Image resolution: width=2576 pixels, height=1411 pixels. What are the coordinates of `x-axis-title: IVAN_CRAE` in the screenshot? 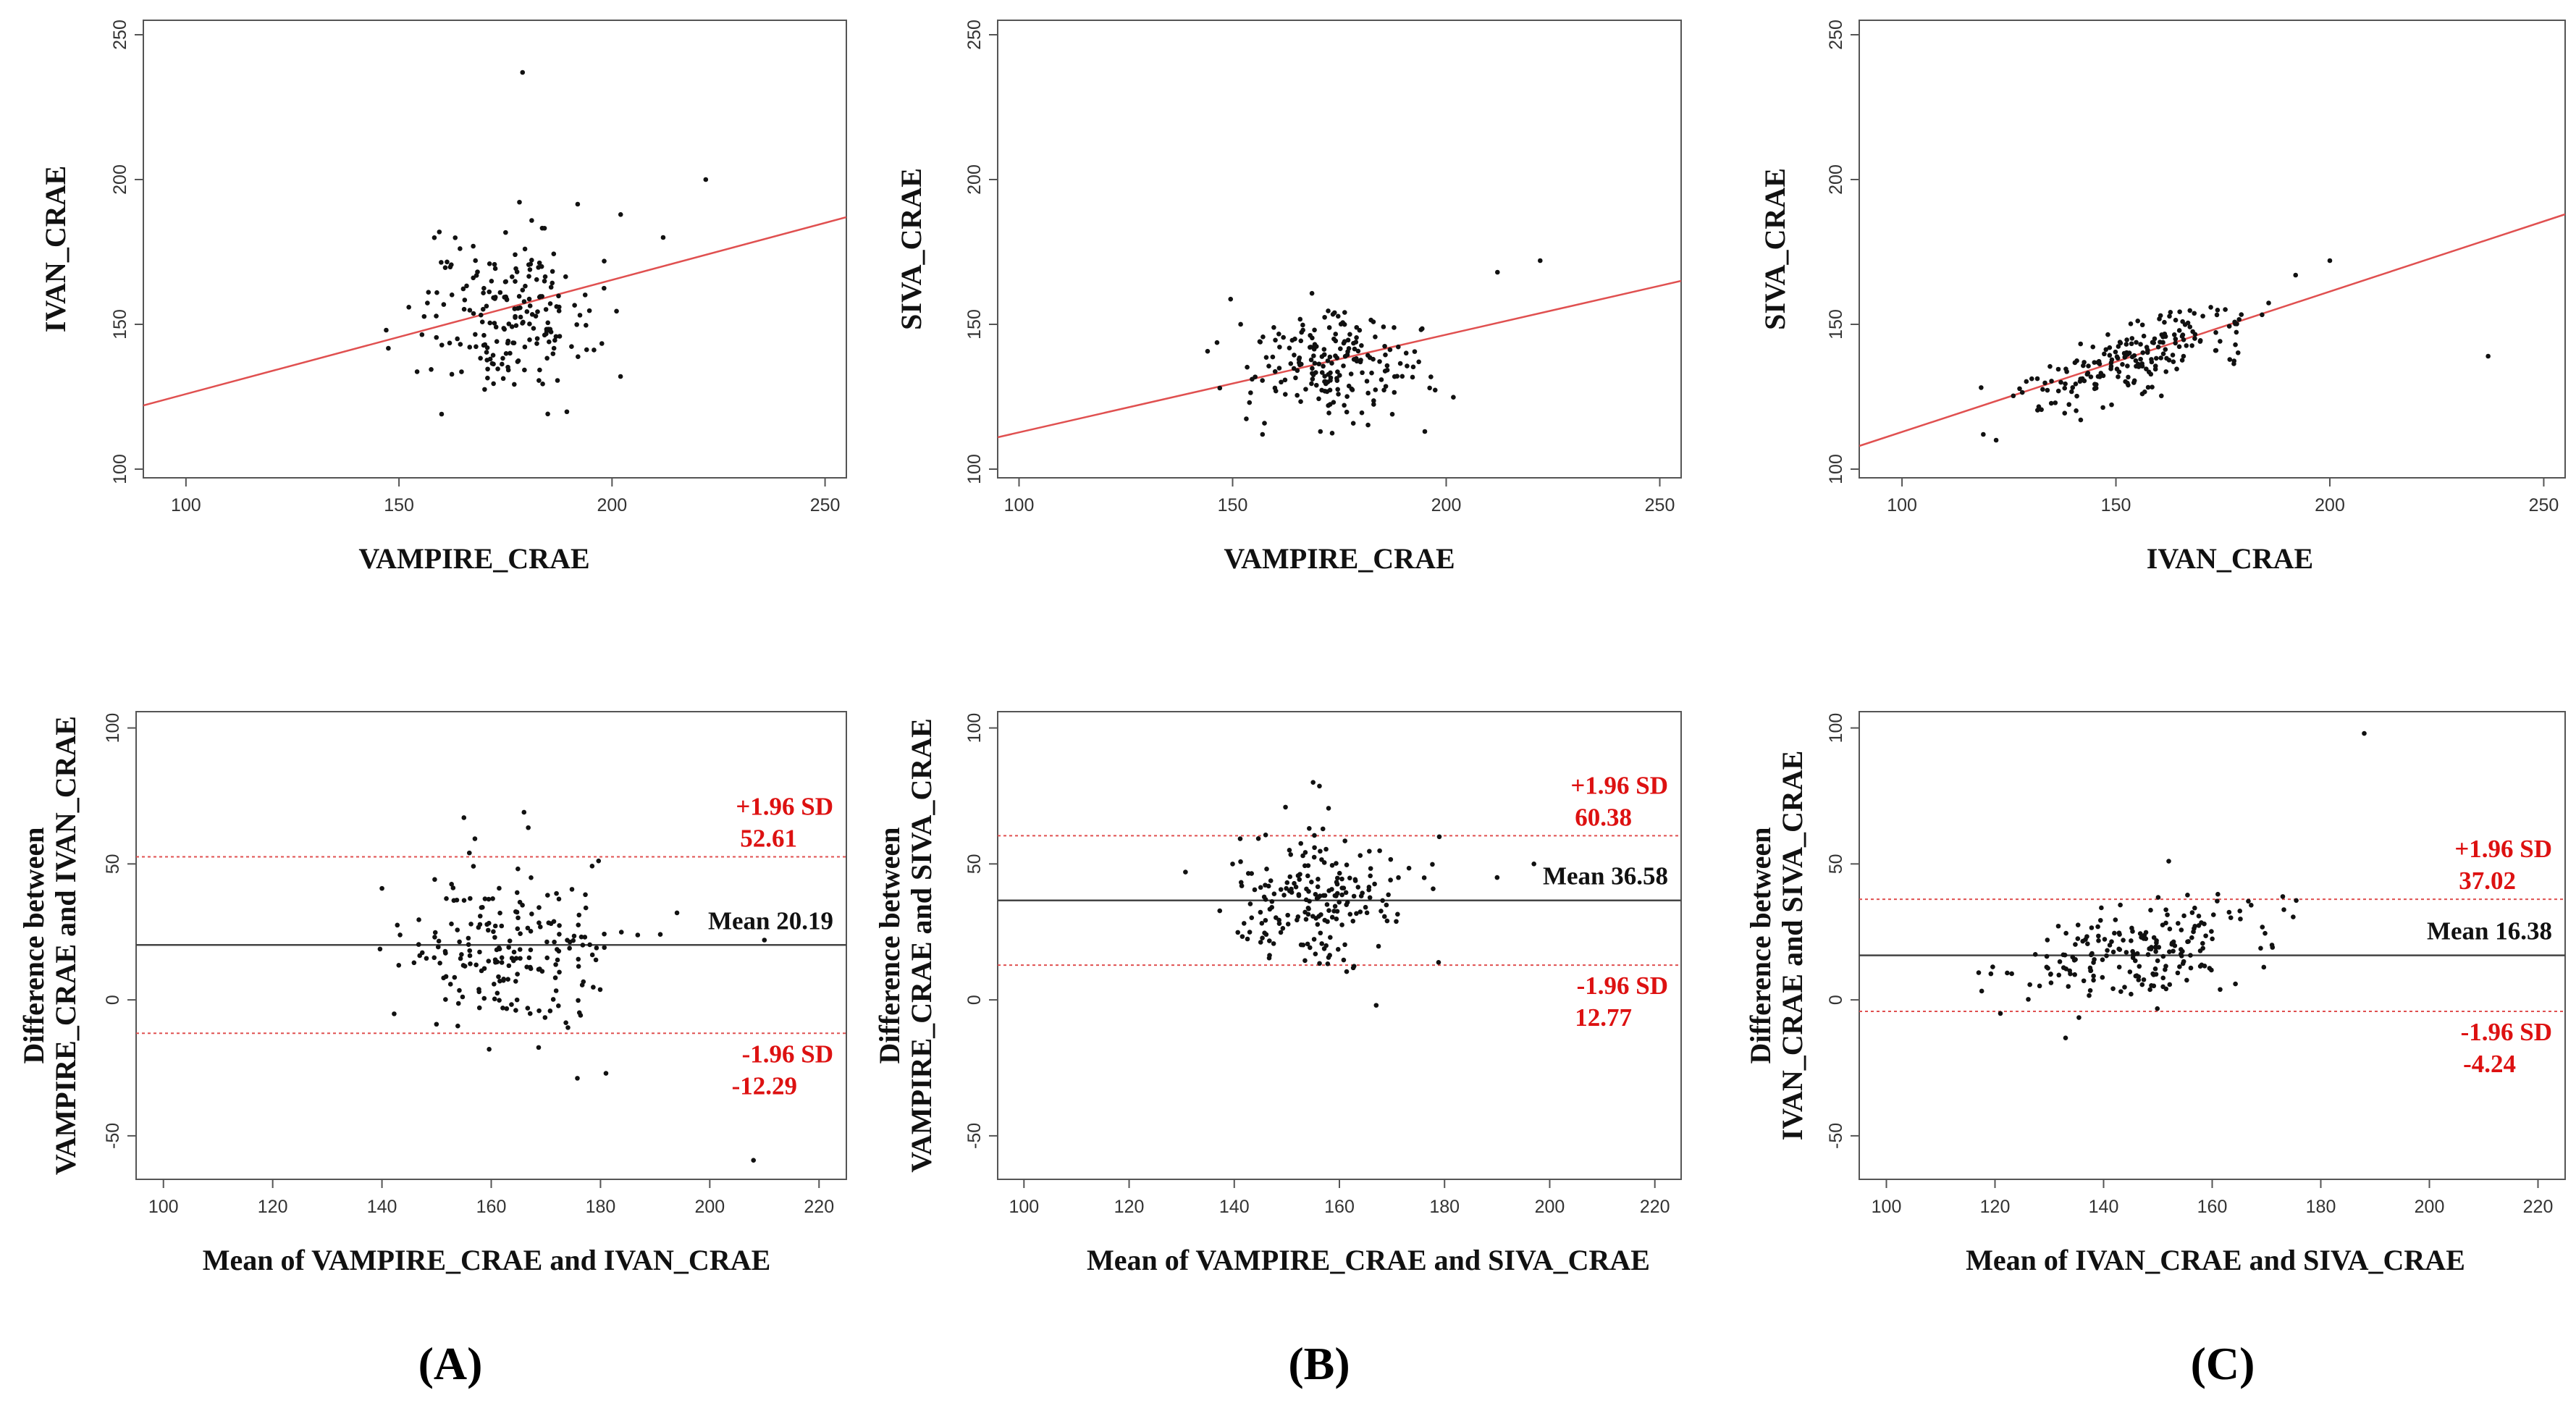 It's located at (2230, 558).